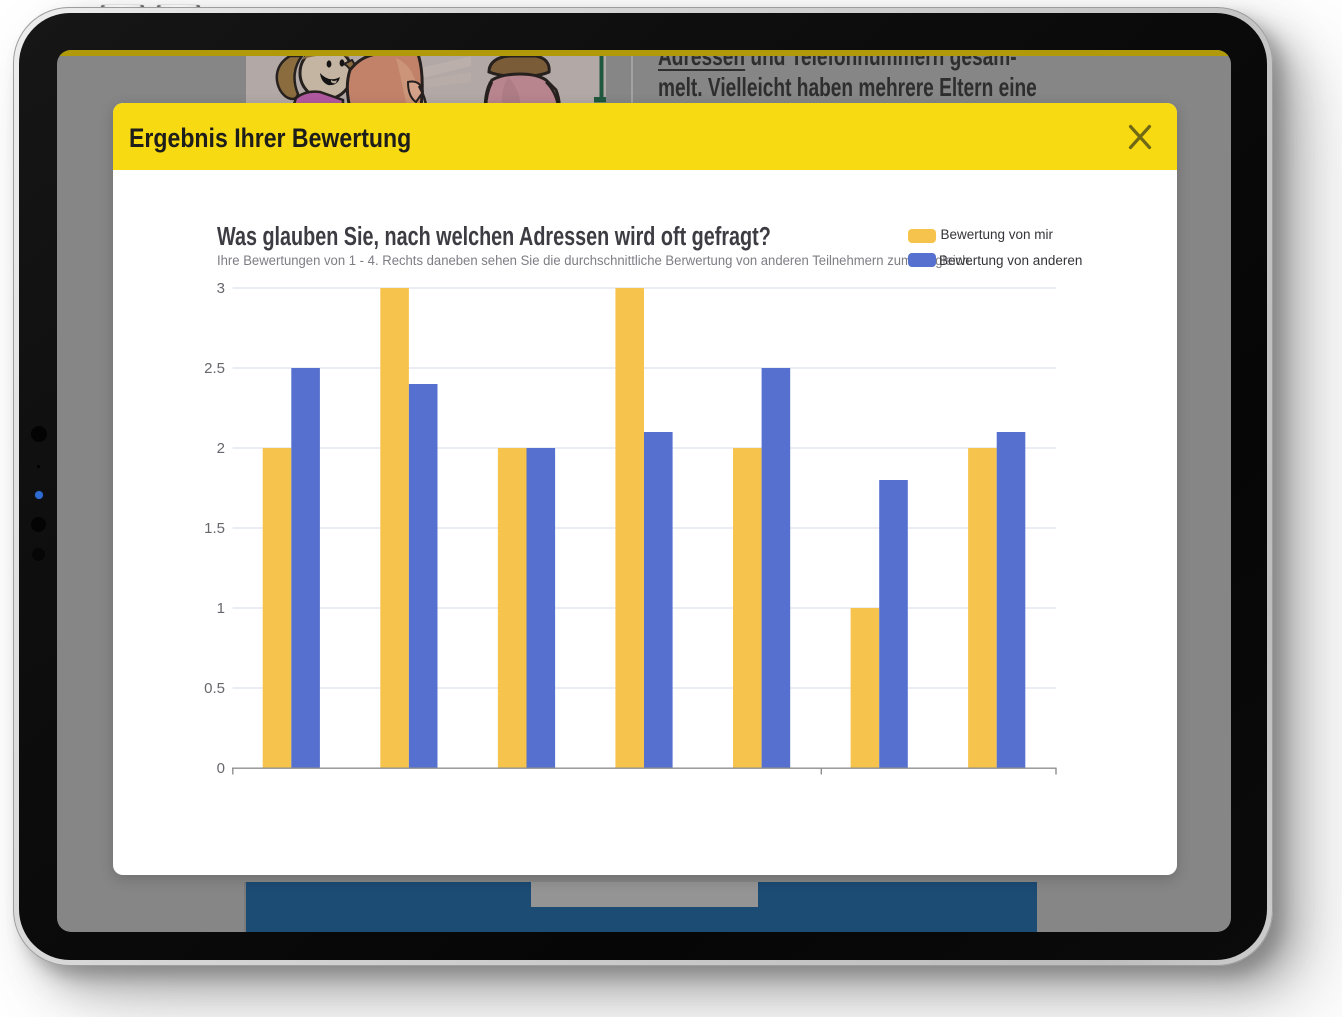 The width and height of the screenshot is (1342, 1017). Describe the element at coordinates (220, 448) in the screenshot. I see `svg-text: 2` at that location.